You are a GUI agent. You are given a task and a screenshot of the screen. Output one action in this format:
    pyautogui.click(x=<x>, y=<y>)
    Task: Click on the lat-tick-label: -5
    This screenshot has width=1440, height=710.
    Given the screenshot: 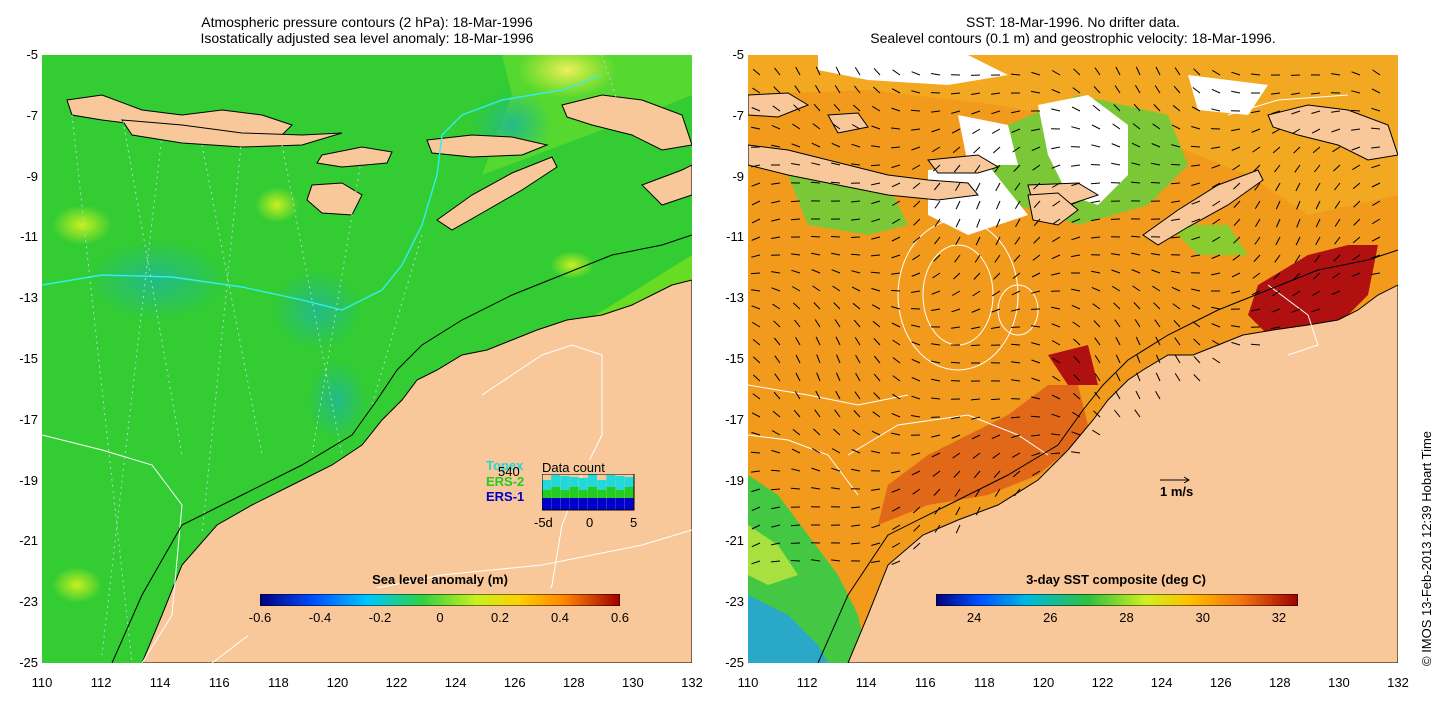 What is the action you would take?
    pyautogui.click(x=32, y=54)
    